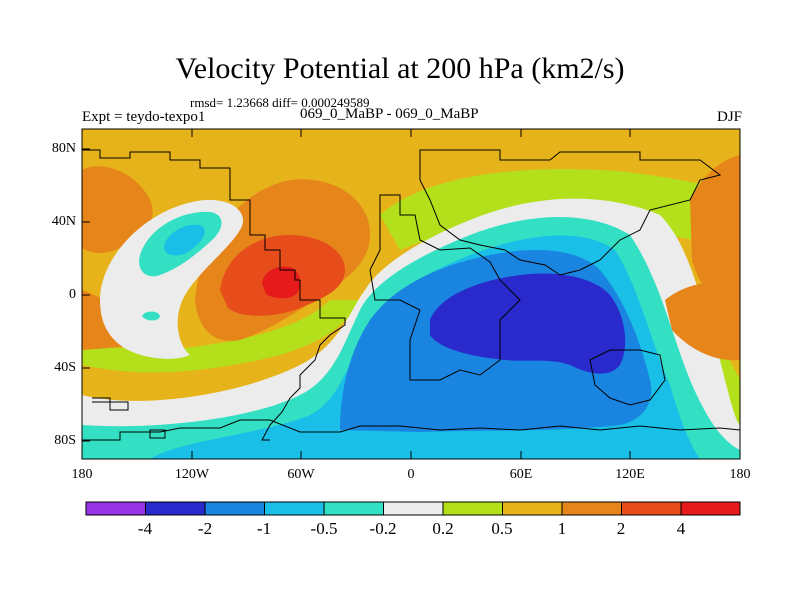  What do you see at coordinates (144, 117) in the screenshot?
I see `experiment-label: Expt = teydo-texpo1` at bounding box center [144, 117].